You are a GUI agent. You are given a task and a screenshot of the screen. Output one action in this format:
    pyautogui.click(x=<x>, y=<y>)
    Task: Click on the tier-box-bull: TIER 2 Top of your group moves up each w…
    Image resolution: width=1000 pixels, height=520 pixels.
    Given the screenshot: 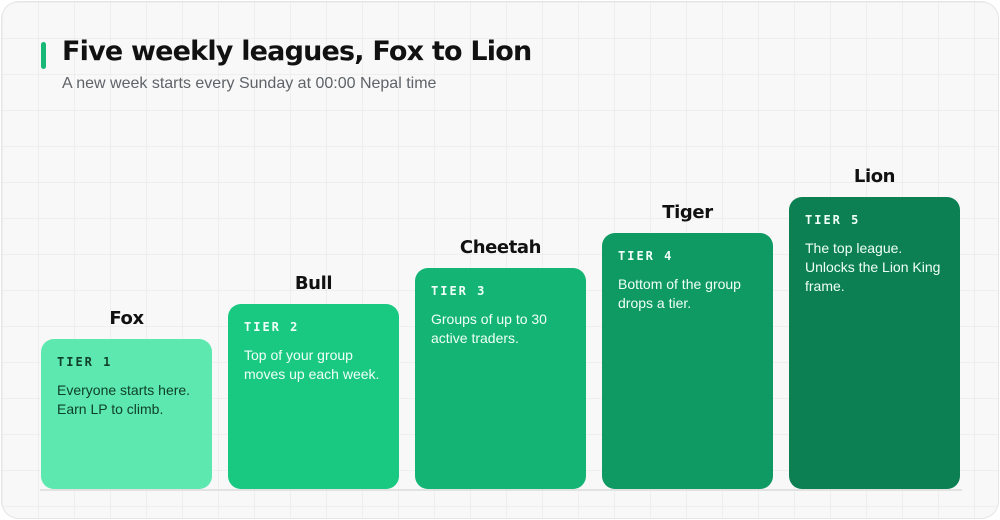 What is the action you would take?
    pyautogui.click(x=313, y=396)
    